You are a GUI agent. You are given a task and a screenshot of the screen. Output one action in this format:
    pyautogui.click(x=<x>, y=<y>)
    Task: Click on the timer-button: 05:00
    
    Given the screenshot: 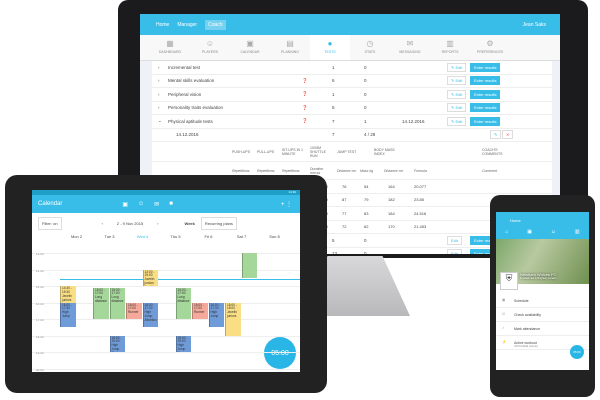 What is the action you would take?
    pyautogui.click(x=280, y=353)
    